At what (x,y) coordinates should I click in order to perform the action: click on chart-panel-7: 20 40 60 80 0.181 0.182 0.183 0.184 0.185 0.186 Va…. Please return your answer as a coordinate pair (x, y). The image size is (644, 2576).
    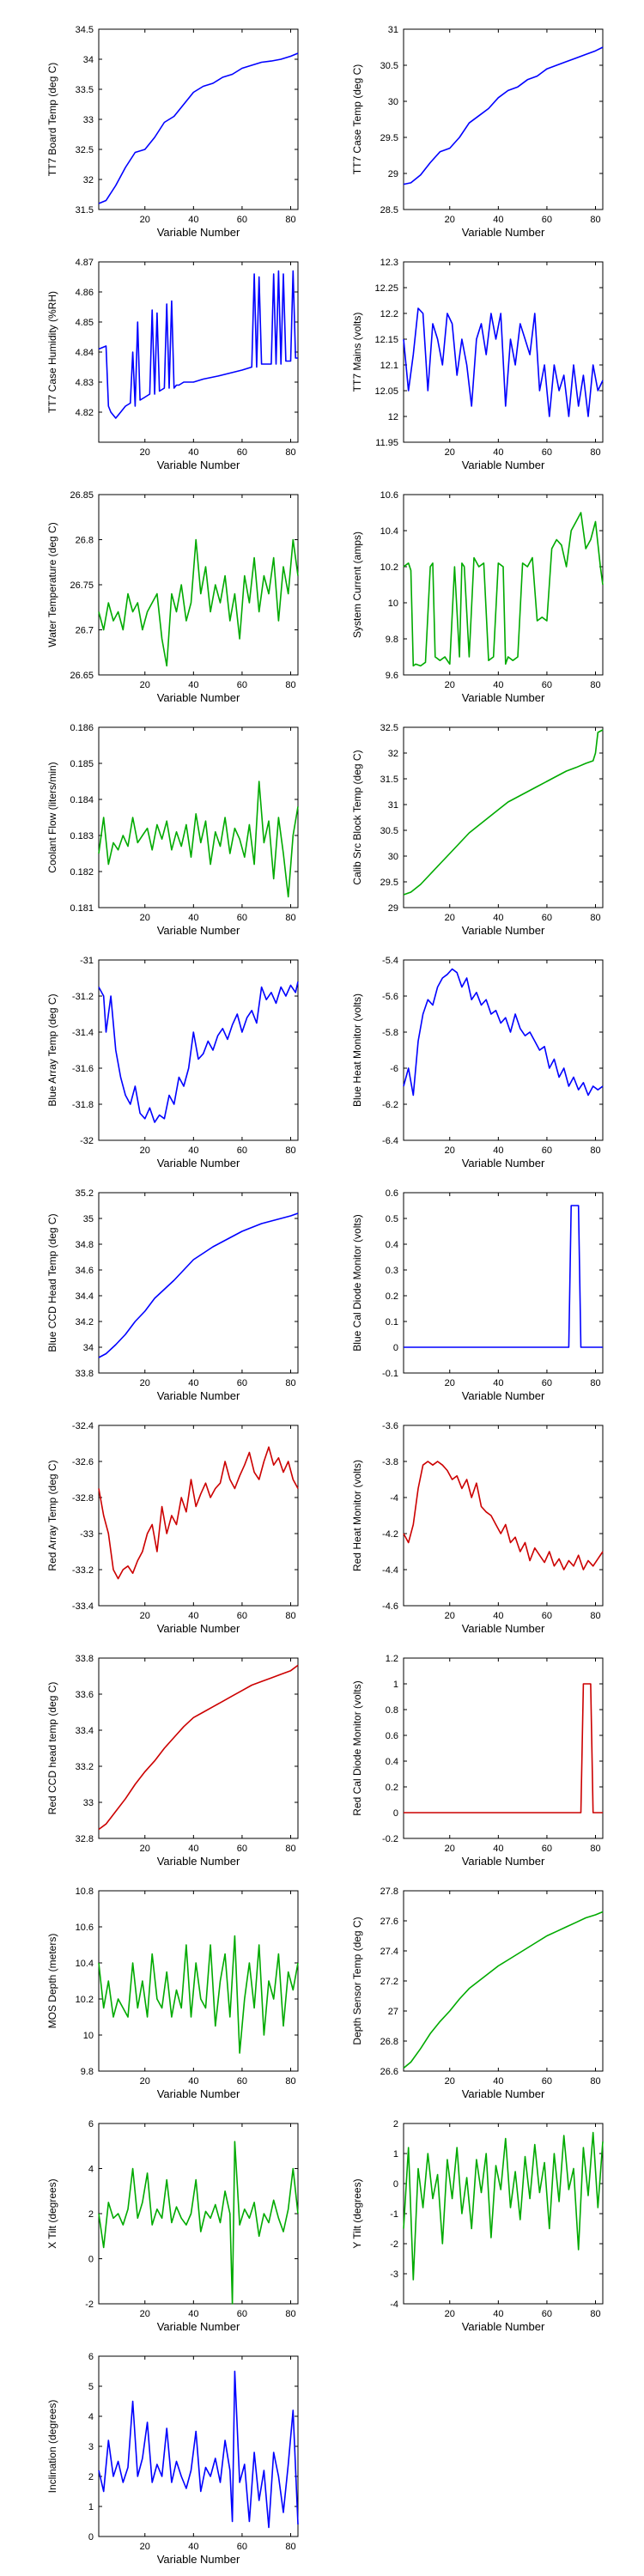
    Looking at the image, I should click on (172, 830).